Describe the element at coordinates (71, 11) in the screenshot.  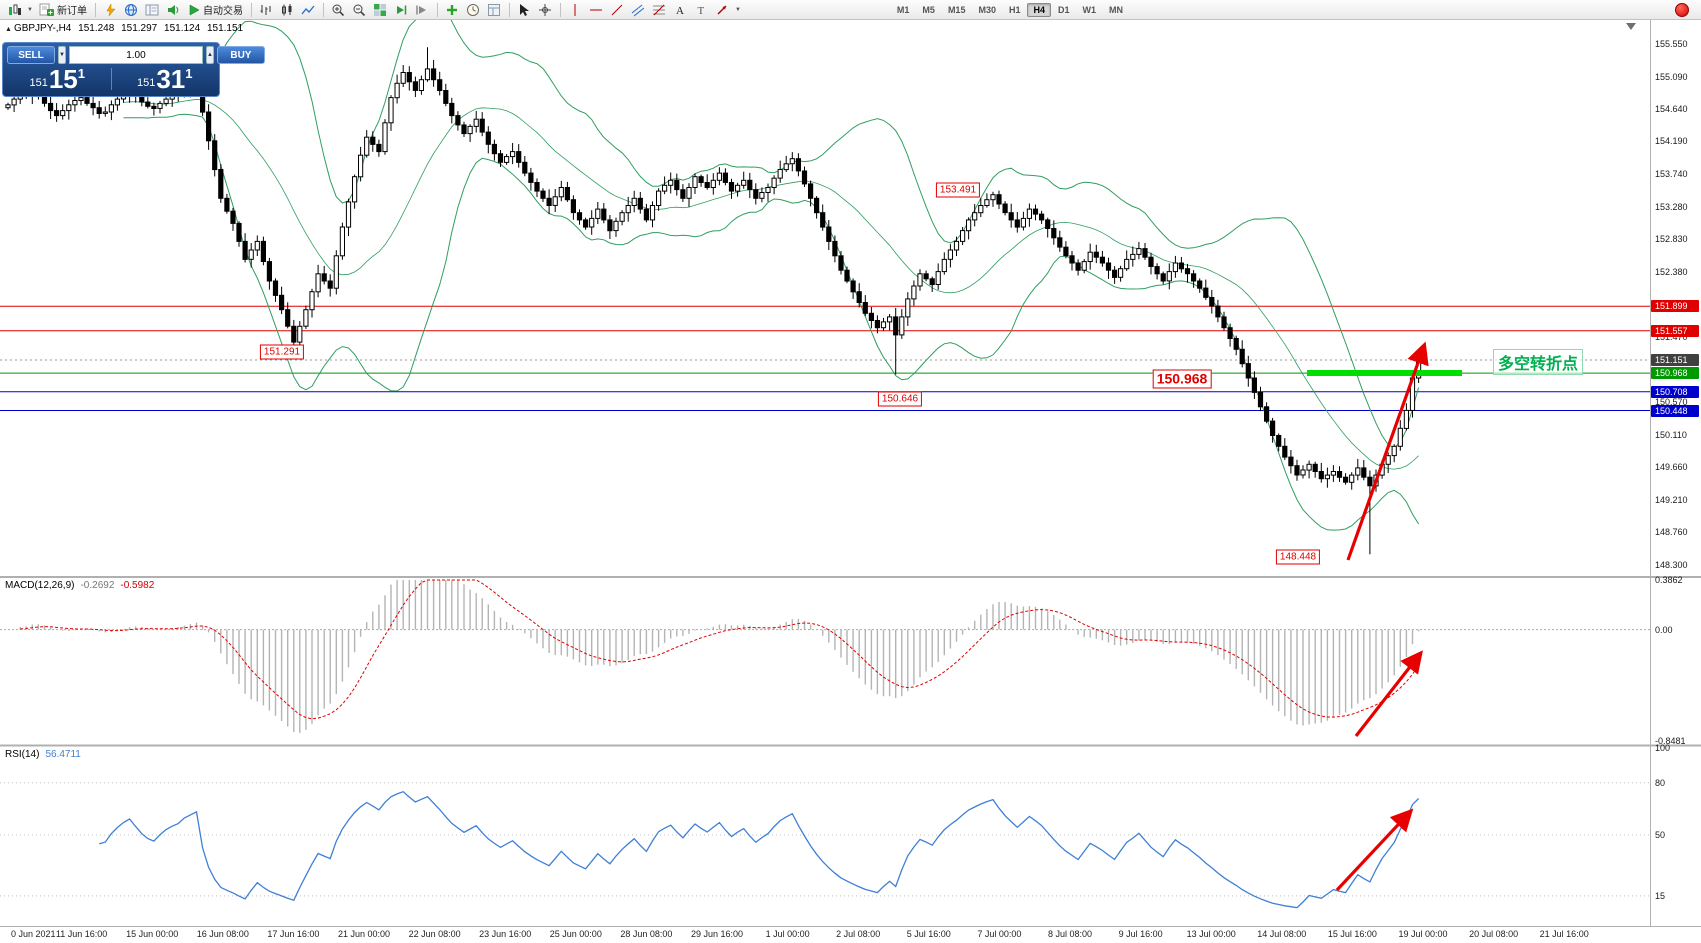
I see `new-order-label: 新订单` at that location.